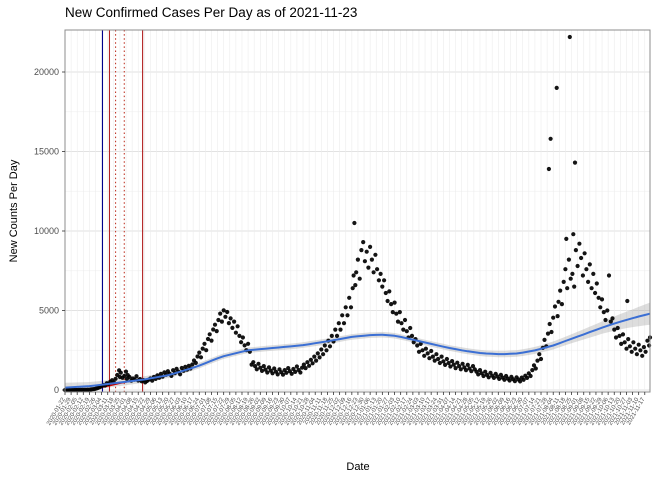  What do you see at coordinates (49, 311) in the screenshot?
I see `svg-text: 5000` at bounding box center [49, 311].